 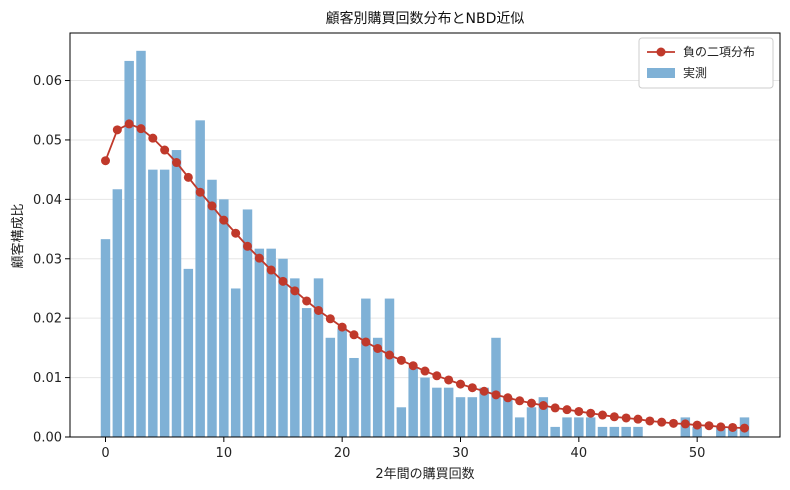 What do you see at coordinates (661, 52) in the screenshot?
I see `legend-marker-swatch` at bounding box center [661, 52].